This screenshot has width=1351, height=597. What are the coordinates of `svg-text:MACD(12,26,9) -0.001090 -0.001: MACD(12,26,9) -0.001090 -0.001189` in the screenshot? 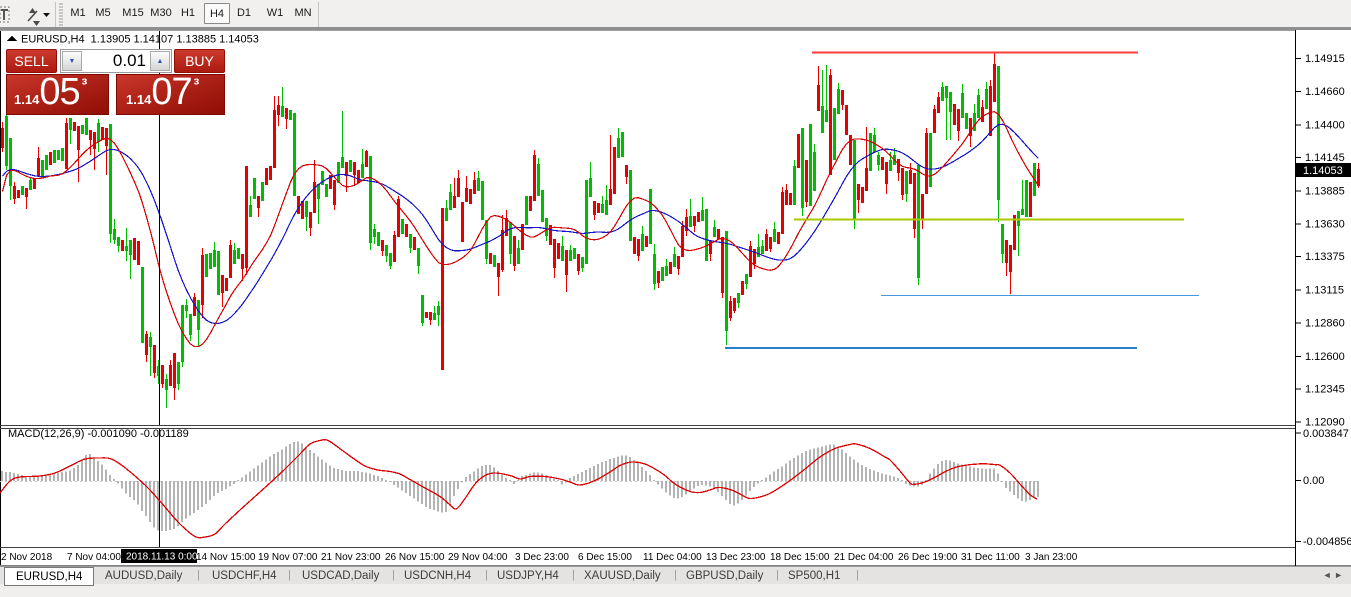 It's located at (98, 434).